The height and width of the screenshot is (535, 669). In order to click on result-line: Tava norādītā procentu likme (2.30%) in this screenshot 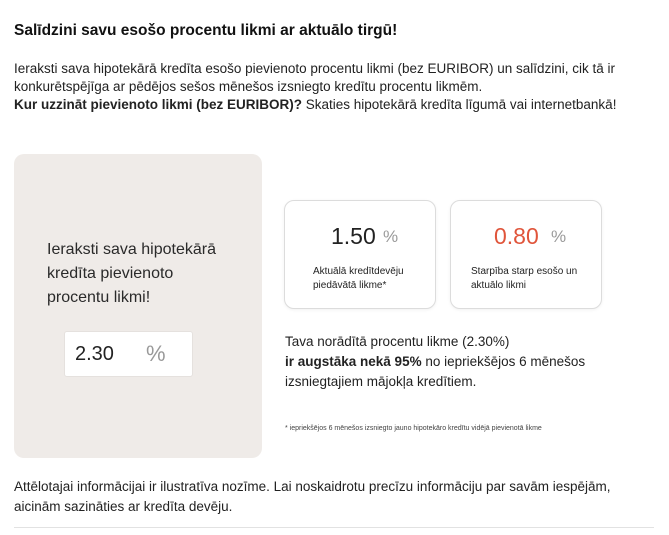, I will do `click(397, 341)`.